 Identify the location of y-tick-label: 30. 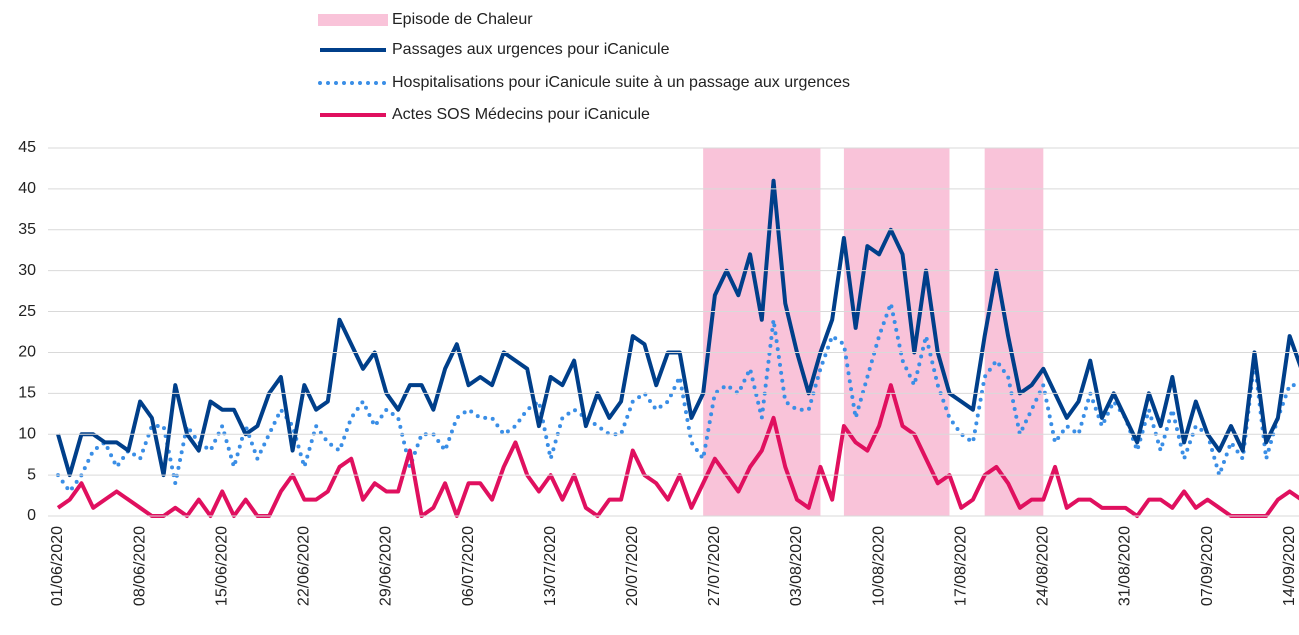
(27, 270).